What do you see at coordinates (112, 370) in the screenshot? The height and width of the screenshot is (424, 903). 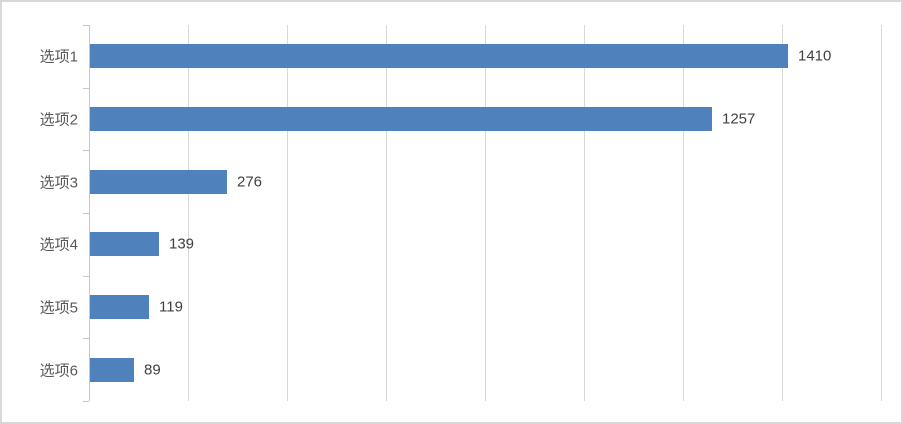 I see `bar-选项6` at bounding box center [112, 370].